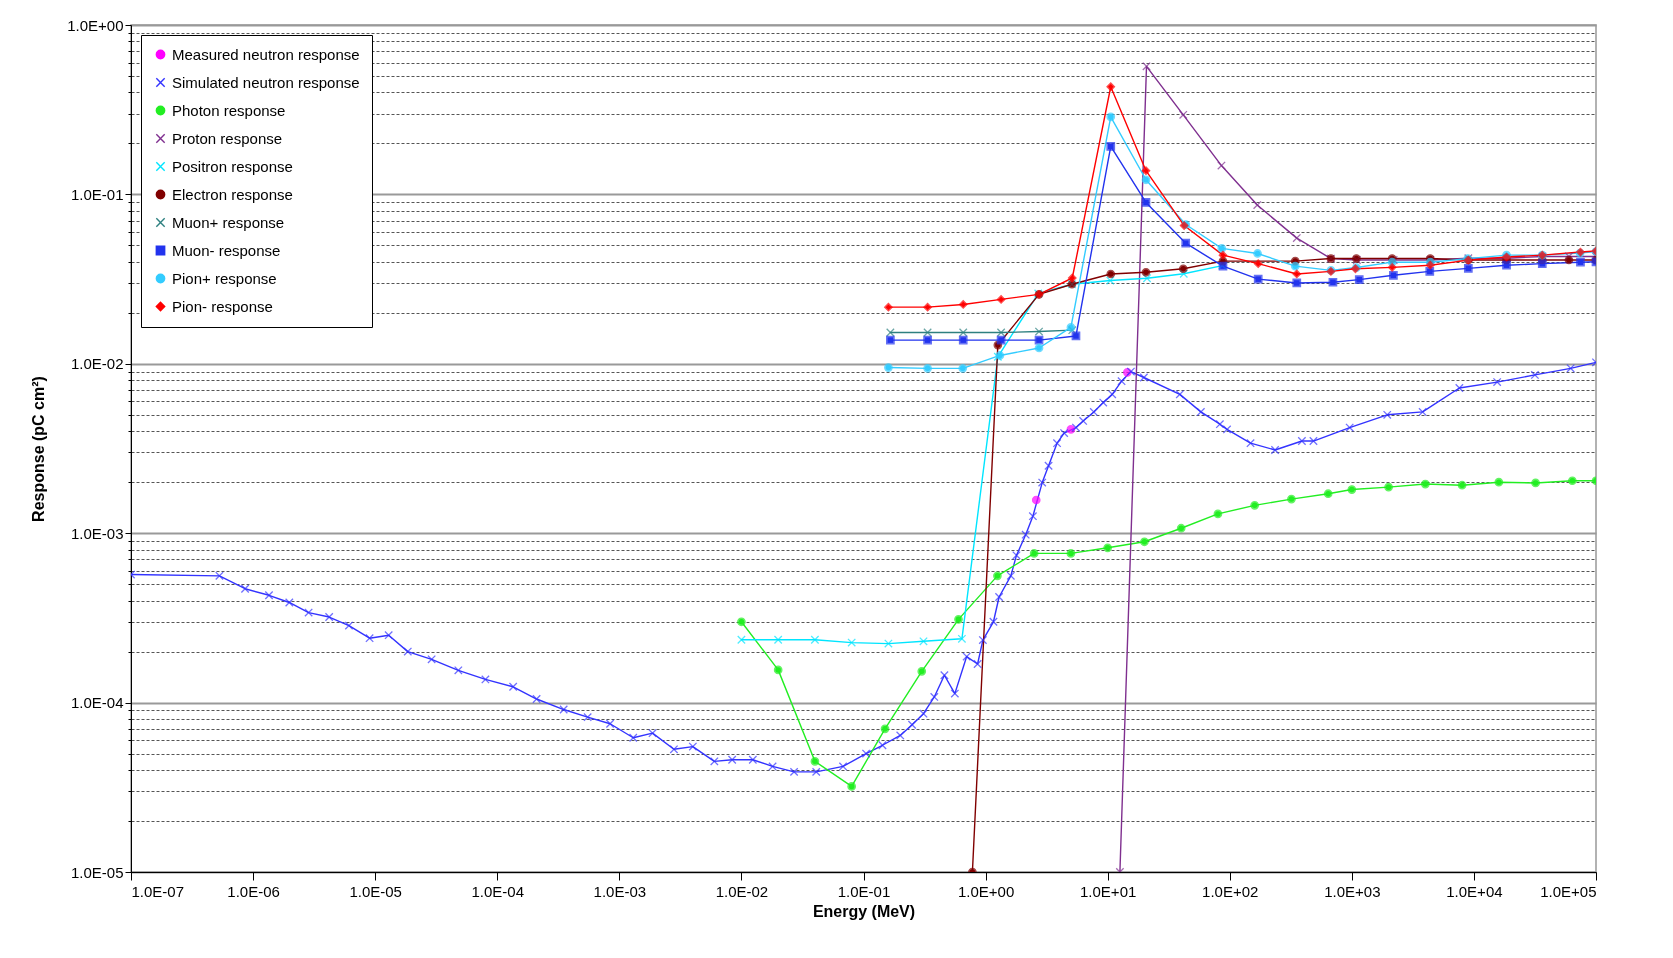 The height and width of the screenshot is (958, 1673). What do you see at coordinates (97, 533) in the screenshot?
I see `y-tick-label: 1.0E-03` at bounding box center [97, 533].